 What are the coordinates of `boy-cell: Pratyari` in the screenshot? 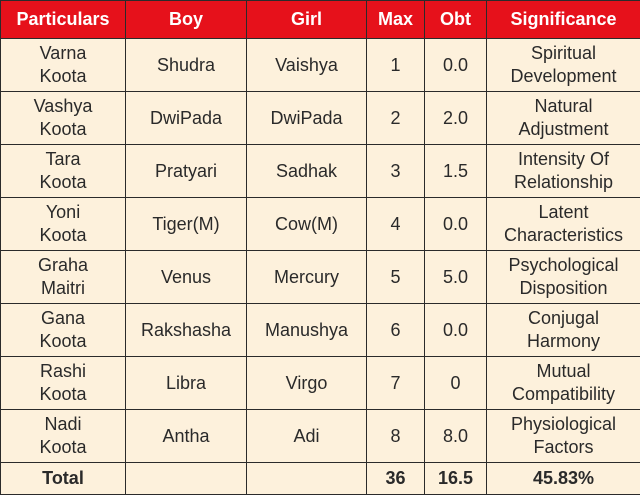 It's located at (186, 171).